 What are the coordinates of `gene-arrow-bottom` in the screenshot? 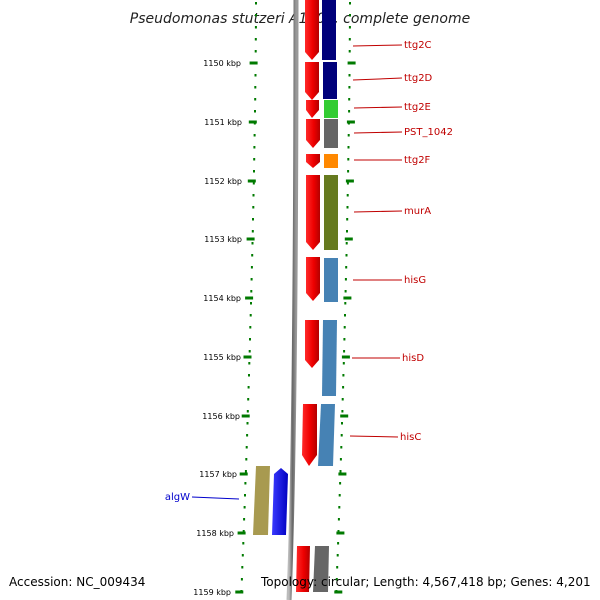 It's located at (303, 569).